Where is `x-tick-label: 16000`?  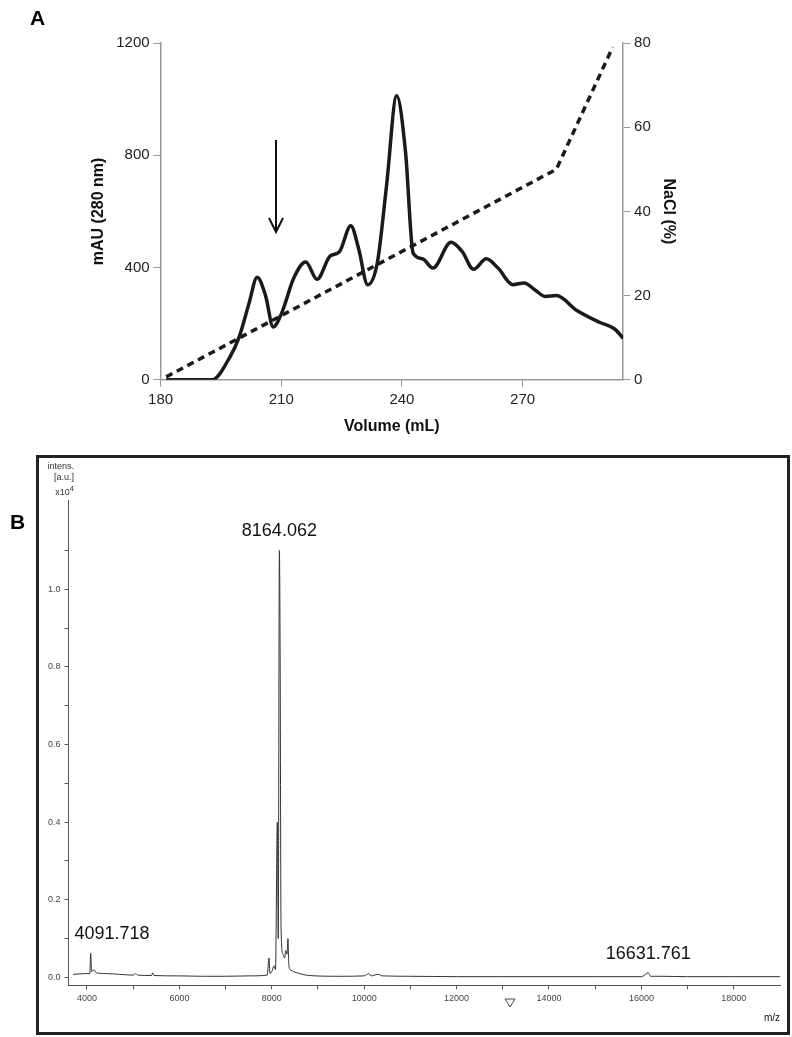
x-tick-label: 16000 is located at coordinates (641, 998).